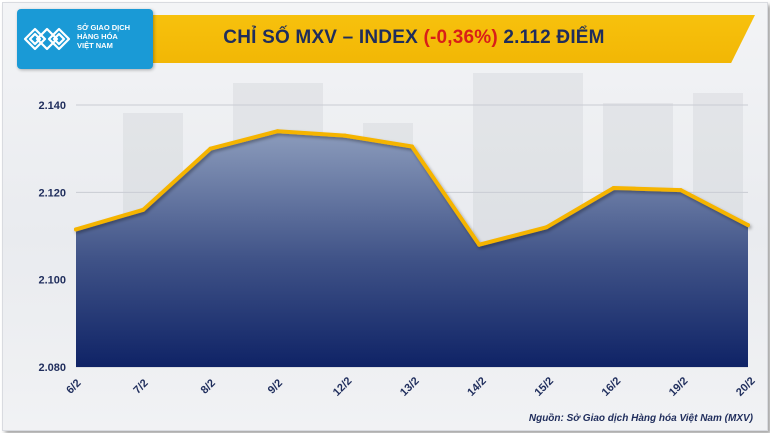 The height and width of the screenshot is (433, 770). Describe the element at coordinates (52, 368) in the screenshot. I see `y-tick-label: 2.080` at that location.